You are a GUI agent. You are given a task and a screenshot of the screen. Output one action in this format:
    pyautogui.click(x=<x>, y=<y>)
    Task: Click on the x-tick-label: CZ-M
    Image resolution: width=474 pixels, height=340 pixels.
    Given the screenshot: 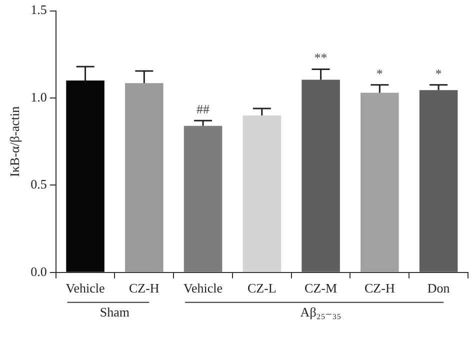 What is the action you would take?
    pyautogui.click(x=321, y=288)
    